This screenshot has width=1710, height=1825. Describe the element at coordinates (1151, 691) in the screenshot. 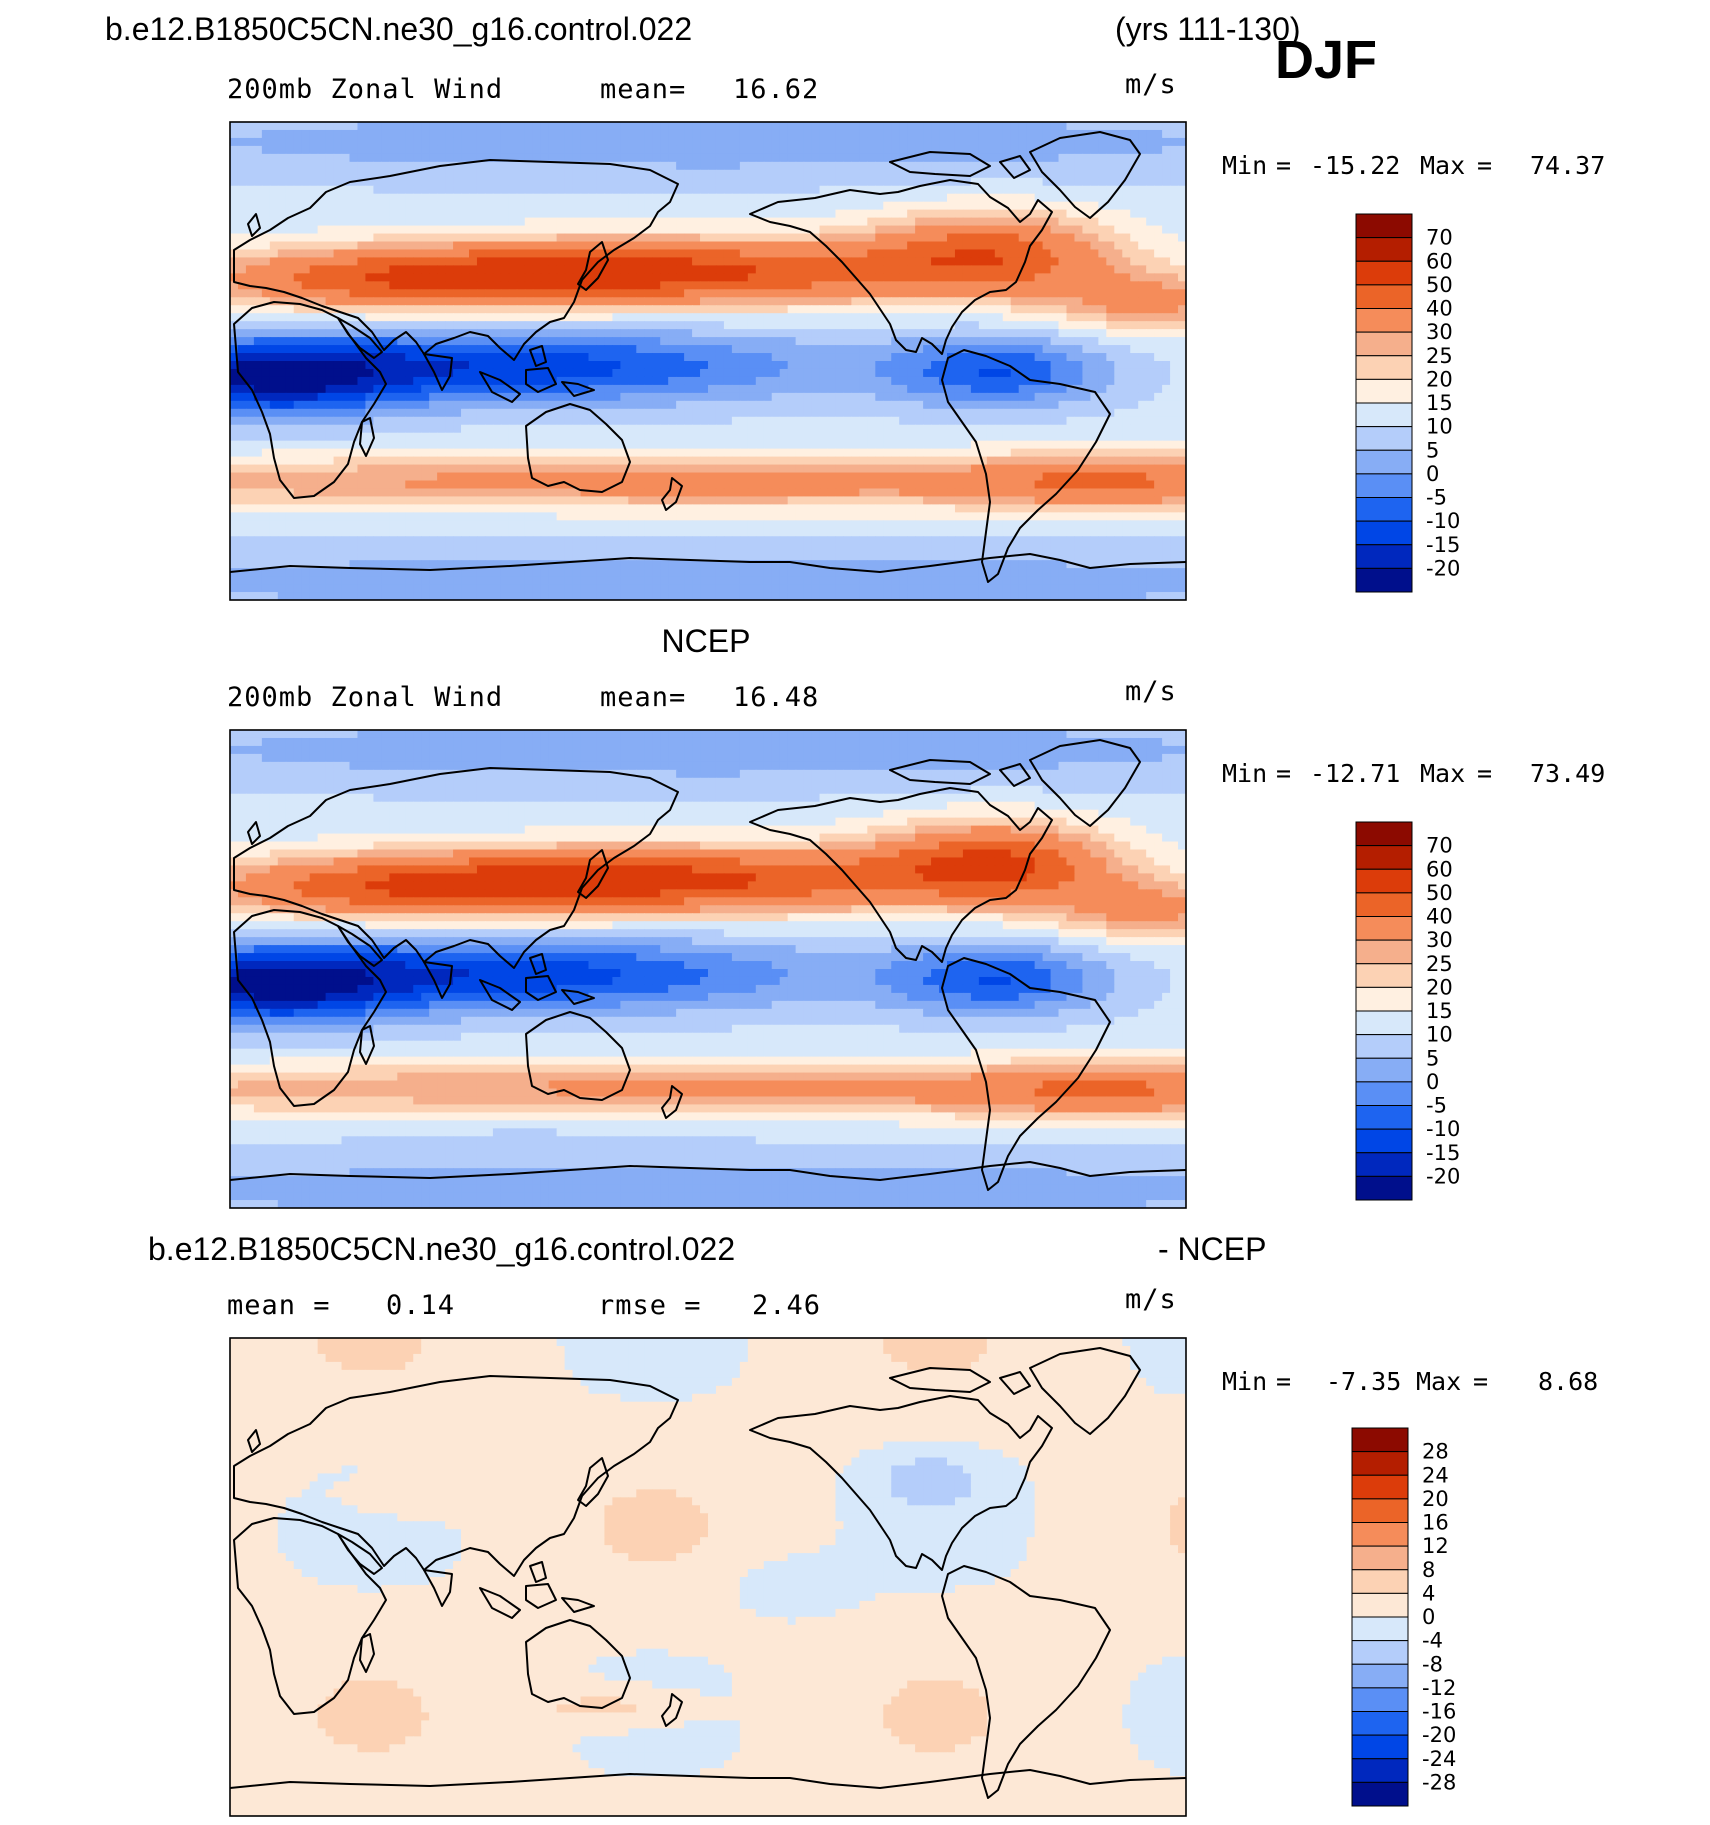

I see `panel-obs-units: m/s` at that location.